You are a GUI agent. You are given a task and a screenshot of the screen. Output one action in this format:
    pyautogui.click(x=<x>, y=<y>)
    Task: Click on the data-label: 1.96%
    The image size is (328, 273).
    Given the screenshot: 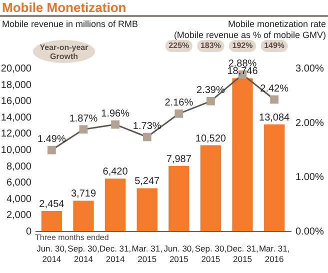 What is the action you would take?
    pyautogui.click(x=115, y=114)
    